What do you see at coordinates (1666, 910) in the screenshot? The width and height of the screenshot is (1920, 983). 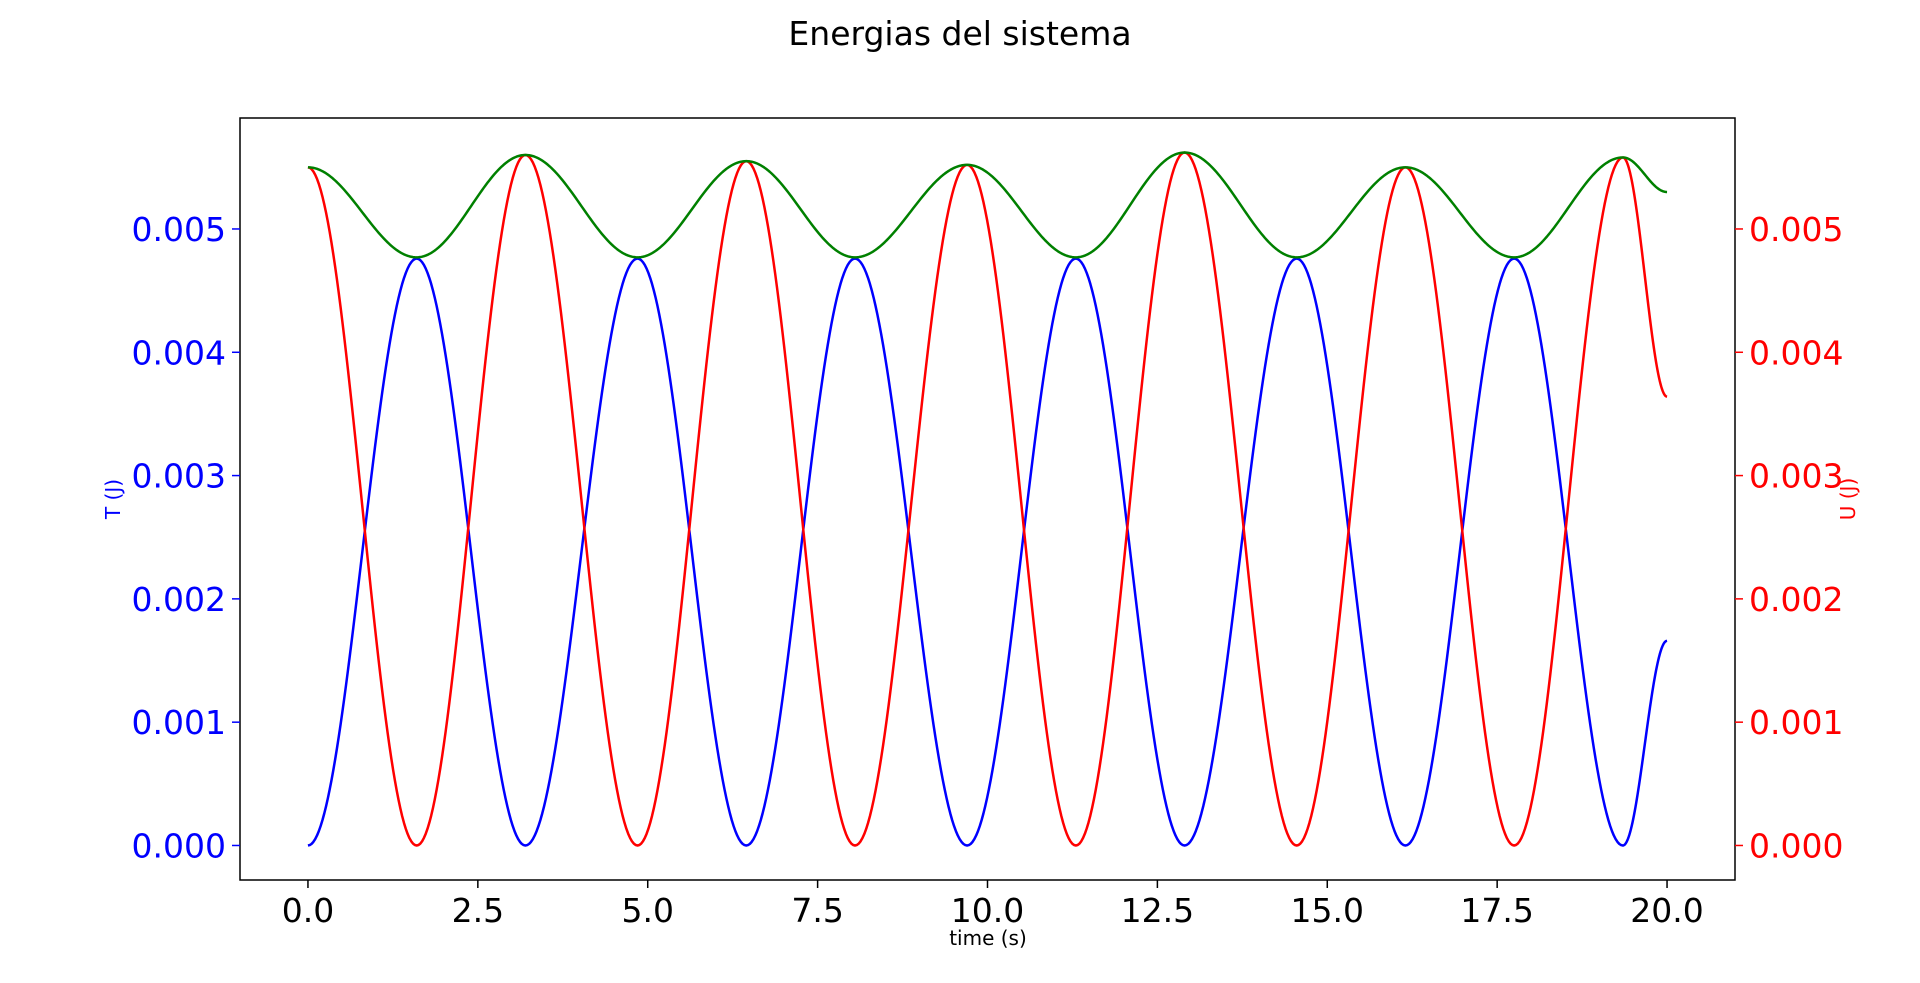 I see `x-tick-label: 20.0` at bounding box center [1666, 910].